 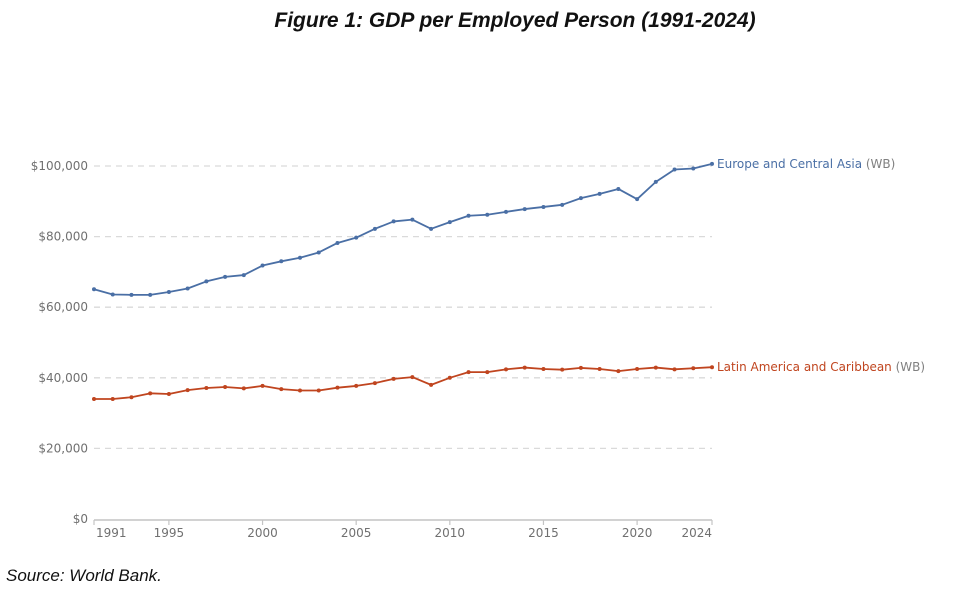 I want to click on series-label-name: Europe and Central Asia, so click(x=791, y=164).